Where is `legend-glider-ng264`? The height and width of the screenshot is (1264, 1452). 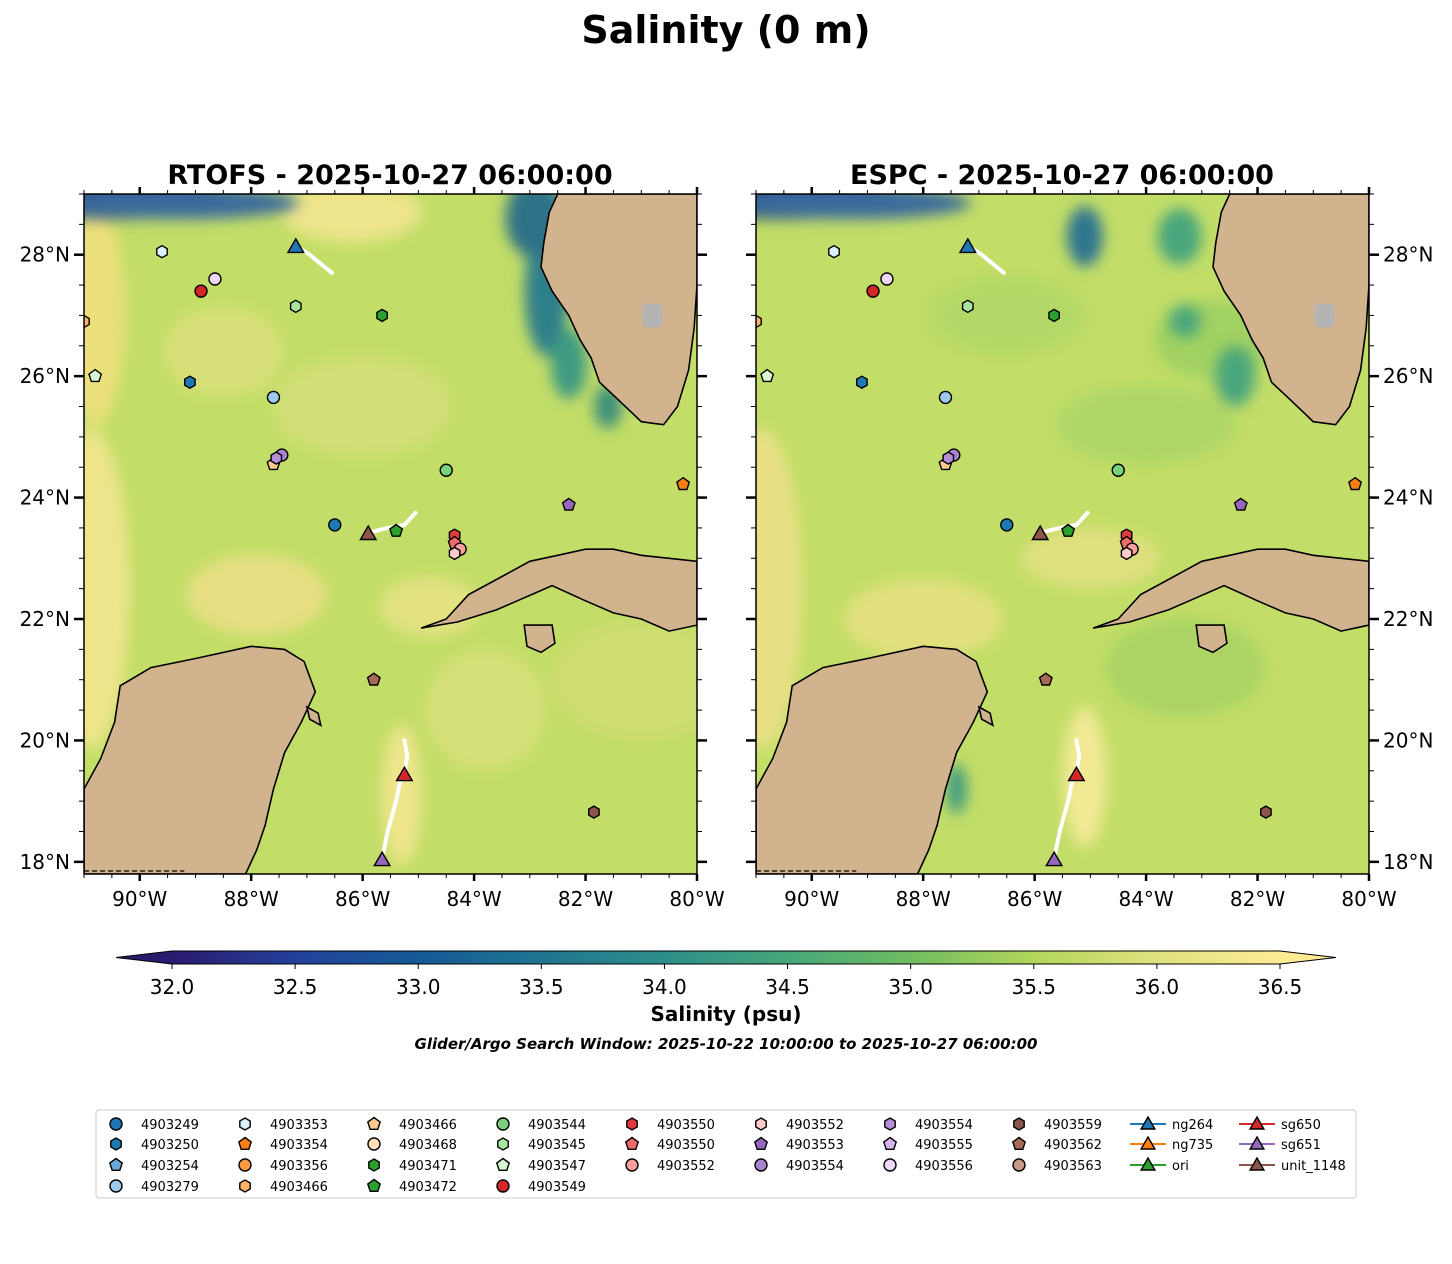 legend-glider-ng264 is located at coordinates (1148, 1122).